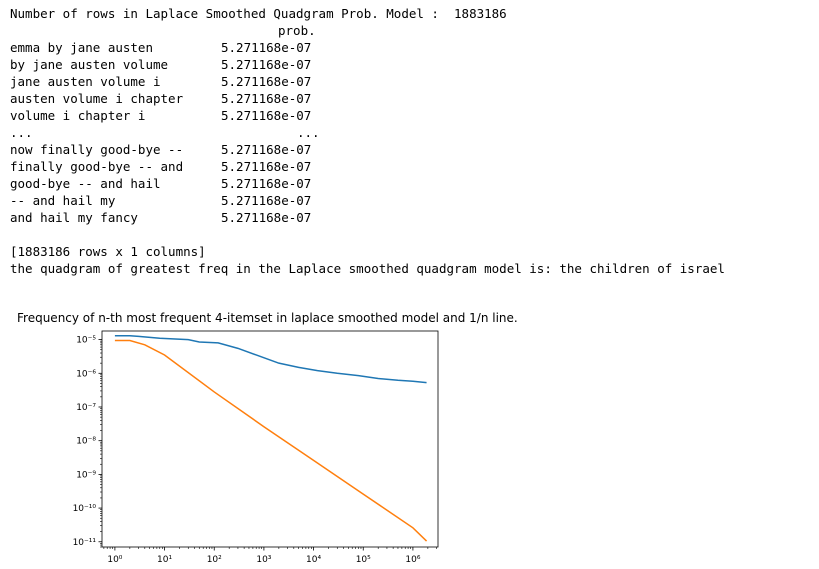 The width and height of the screenshot is (819, 569). I want to click on y-tick-label: 10⁻⁵, so click(86, 341).